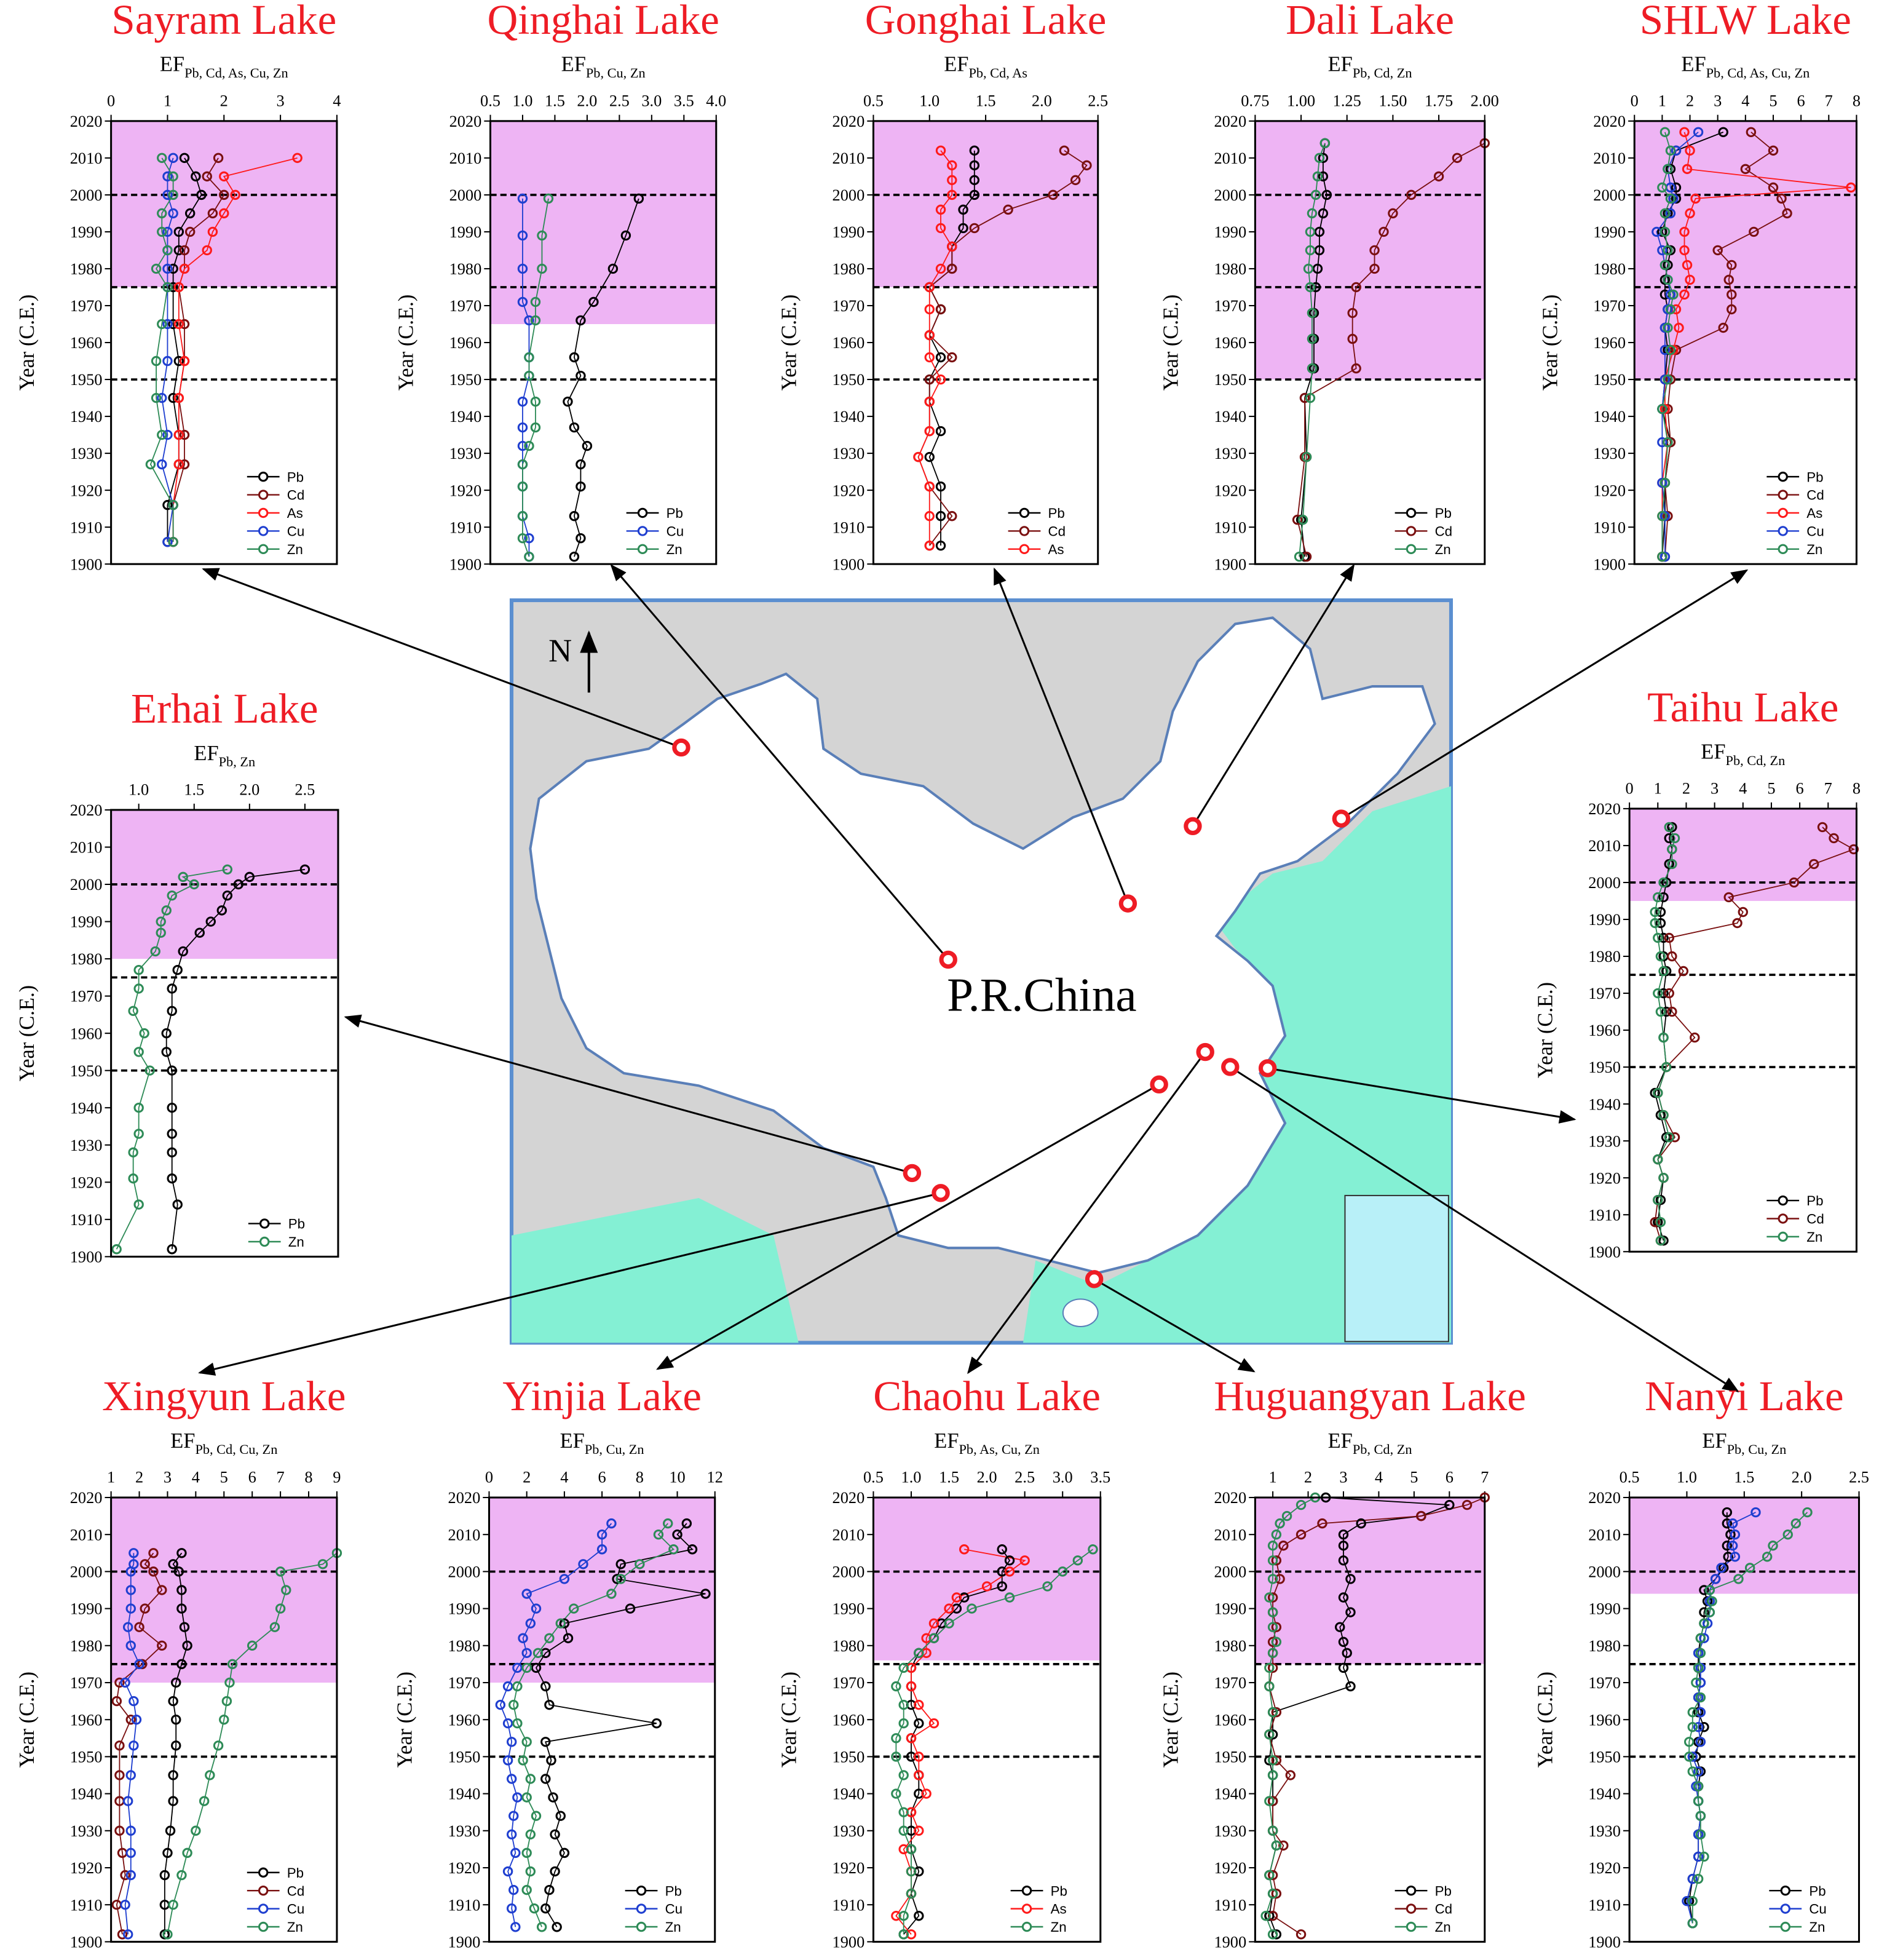 The image size is (1879, 1960). What do you see at coordinates (1025, 1477) in the screenshot?
I see `x-tick-label: 2.5` at bounding box center [1025, 1477].